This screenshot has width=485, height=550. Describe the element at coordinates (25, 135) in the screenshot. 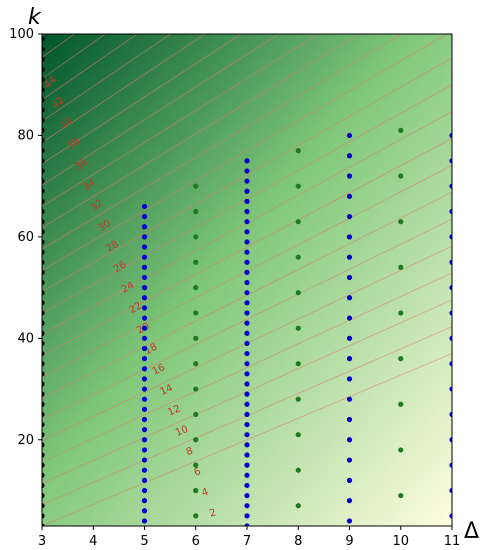

I see `y-tick-label: 80` at that location.